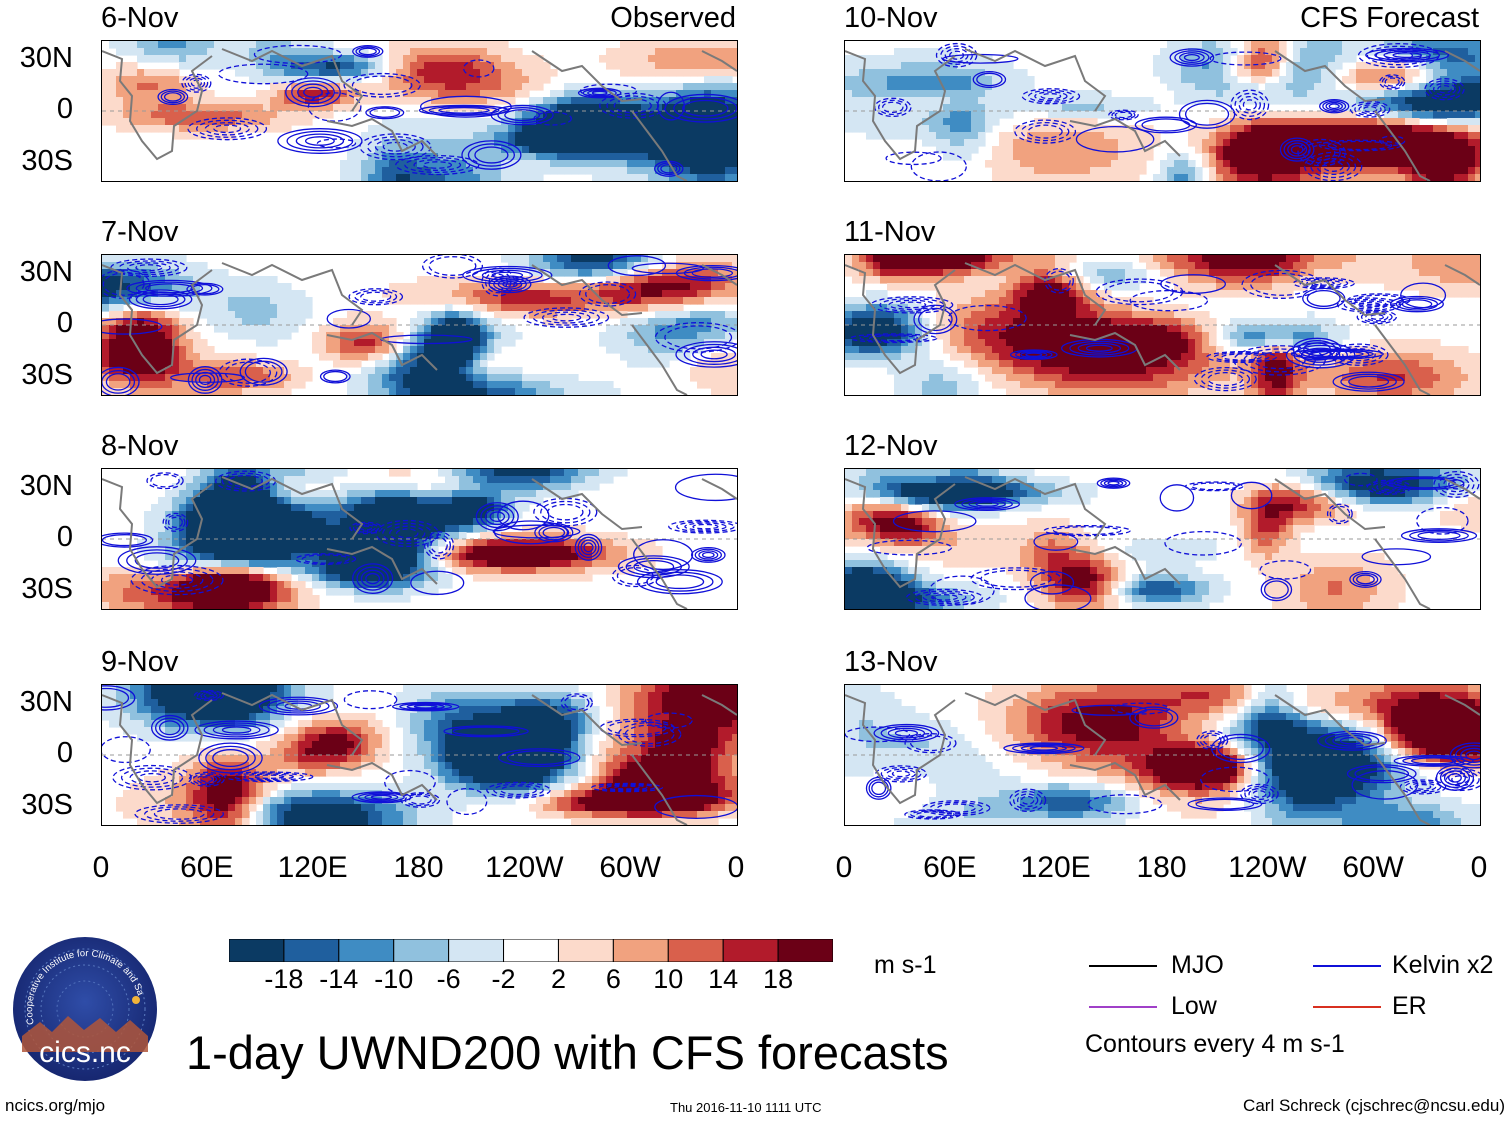  What do you see at coordinates (419, 539) in the screenshot?
I see `map-panel` at bounding box center [419, 539].